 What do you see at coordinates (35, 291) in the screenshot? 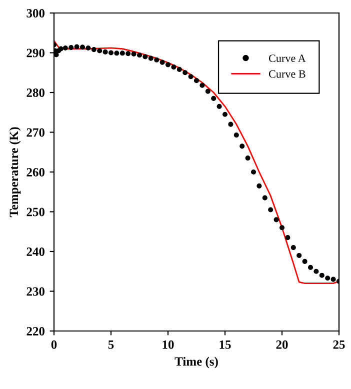
I see `y-tick-label: 230` at bounding box center [35, 291].